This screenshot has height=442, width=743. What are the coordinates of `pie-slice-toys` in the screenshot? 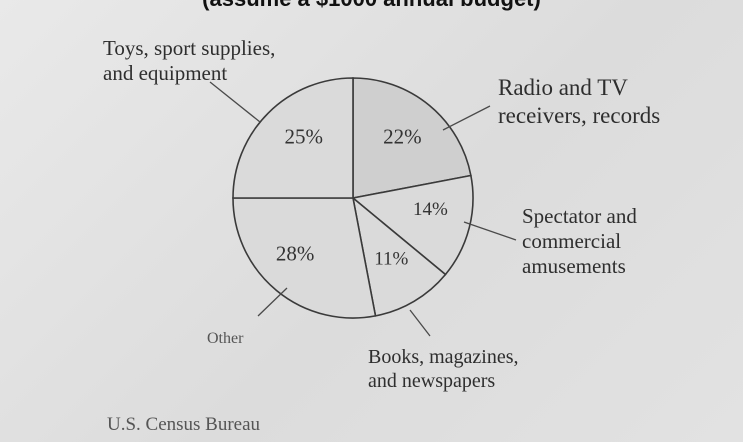 It's located at (293, 138).